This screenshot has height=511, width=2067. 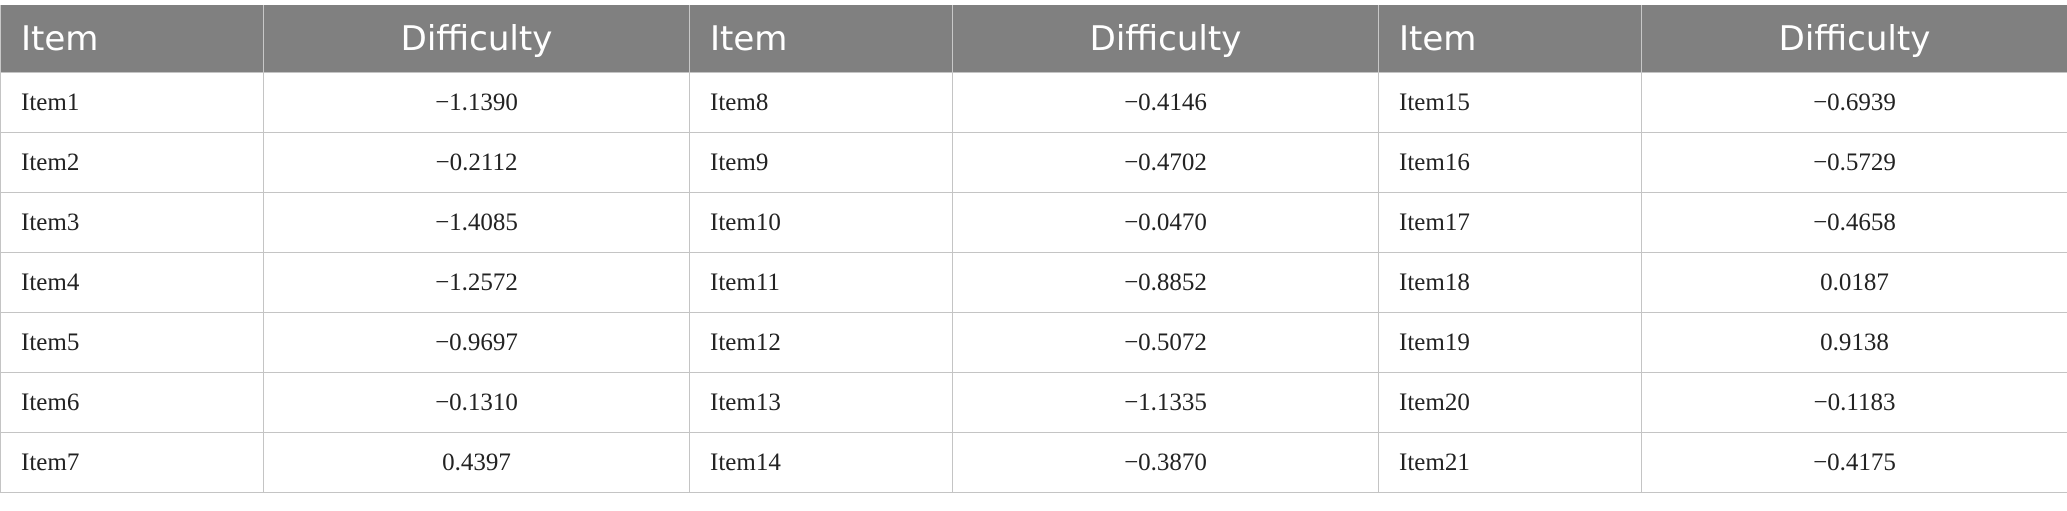 I want to click on difficulty-cell: −0.4702, so click(x=1165, y=162).